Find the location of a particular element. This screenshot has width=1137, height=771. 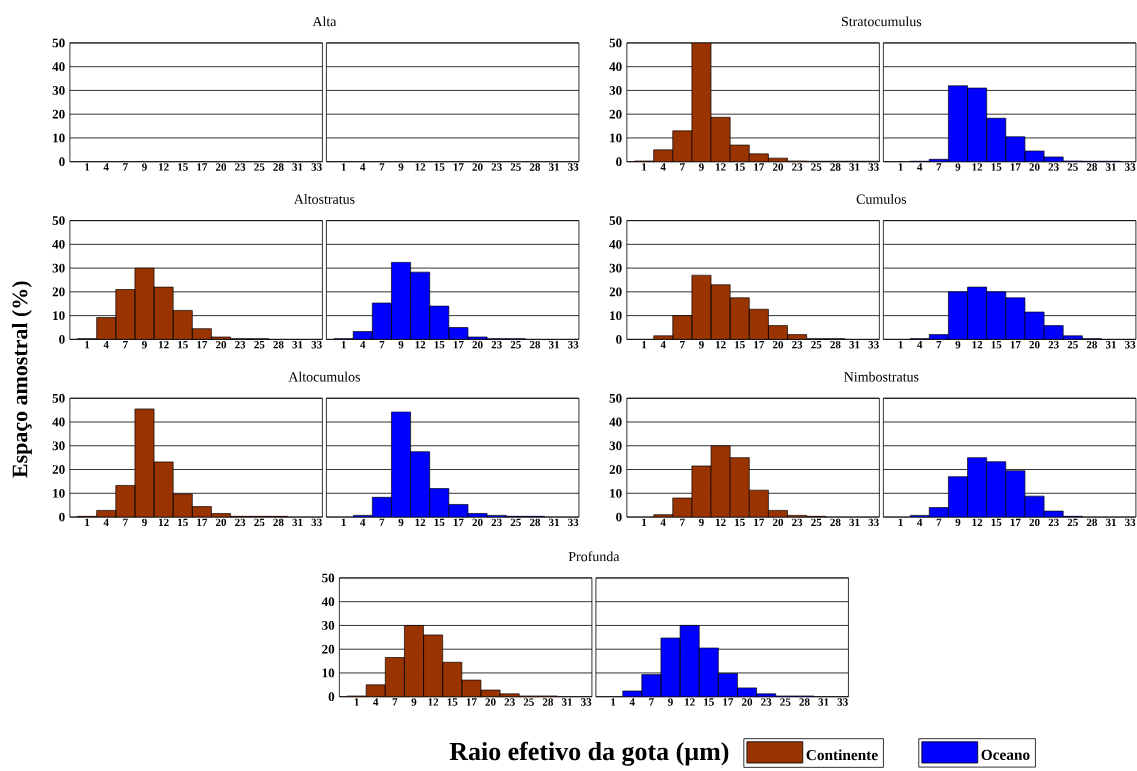

chart-title: Profunda is located at coordinates (594, 556).